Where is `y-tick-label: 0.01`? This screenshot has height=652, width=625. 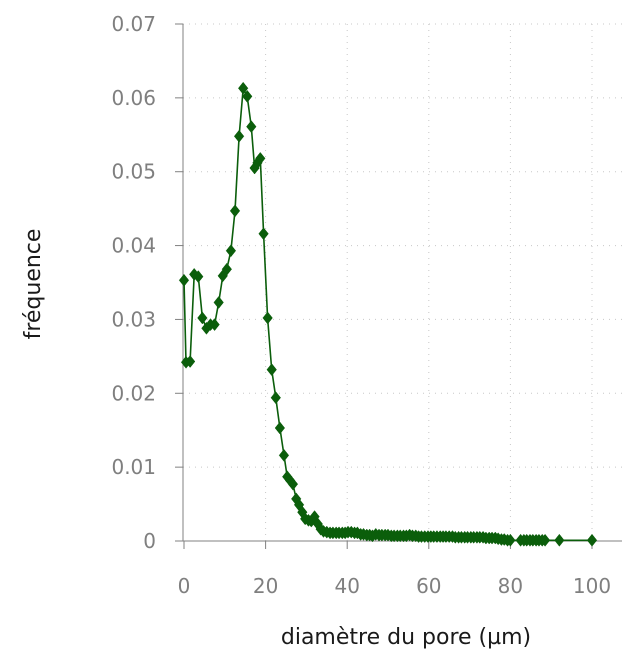 y-tick-label: 0.01 is located at coordinates (133, 467).